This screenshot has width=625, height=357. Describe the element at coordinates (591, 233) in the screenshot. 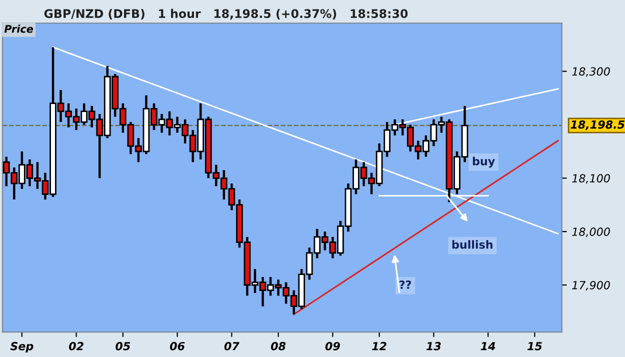

I see `y-tick-label: 18,000` at that location.